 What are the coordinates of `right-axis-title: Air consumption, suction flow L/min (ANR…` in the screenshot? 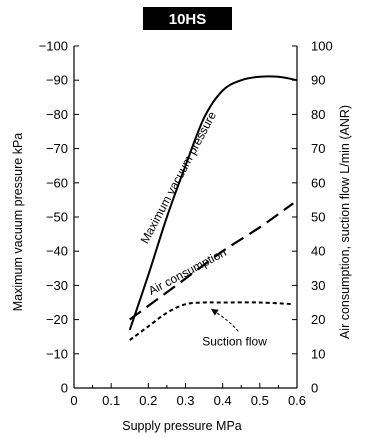 It's located at (345, 222).